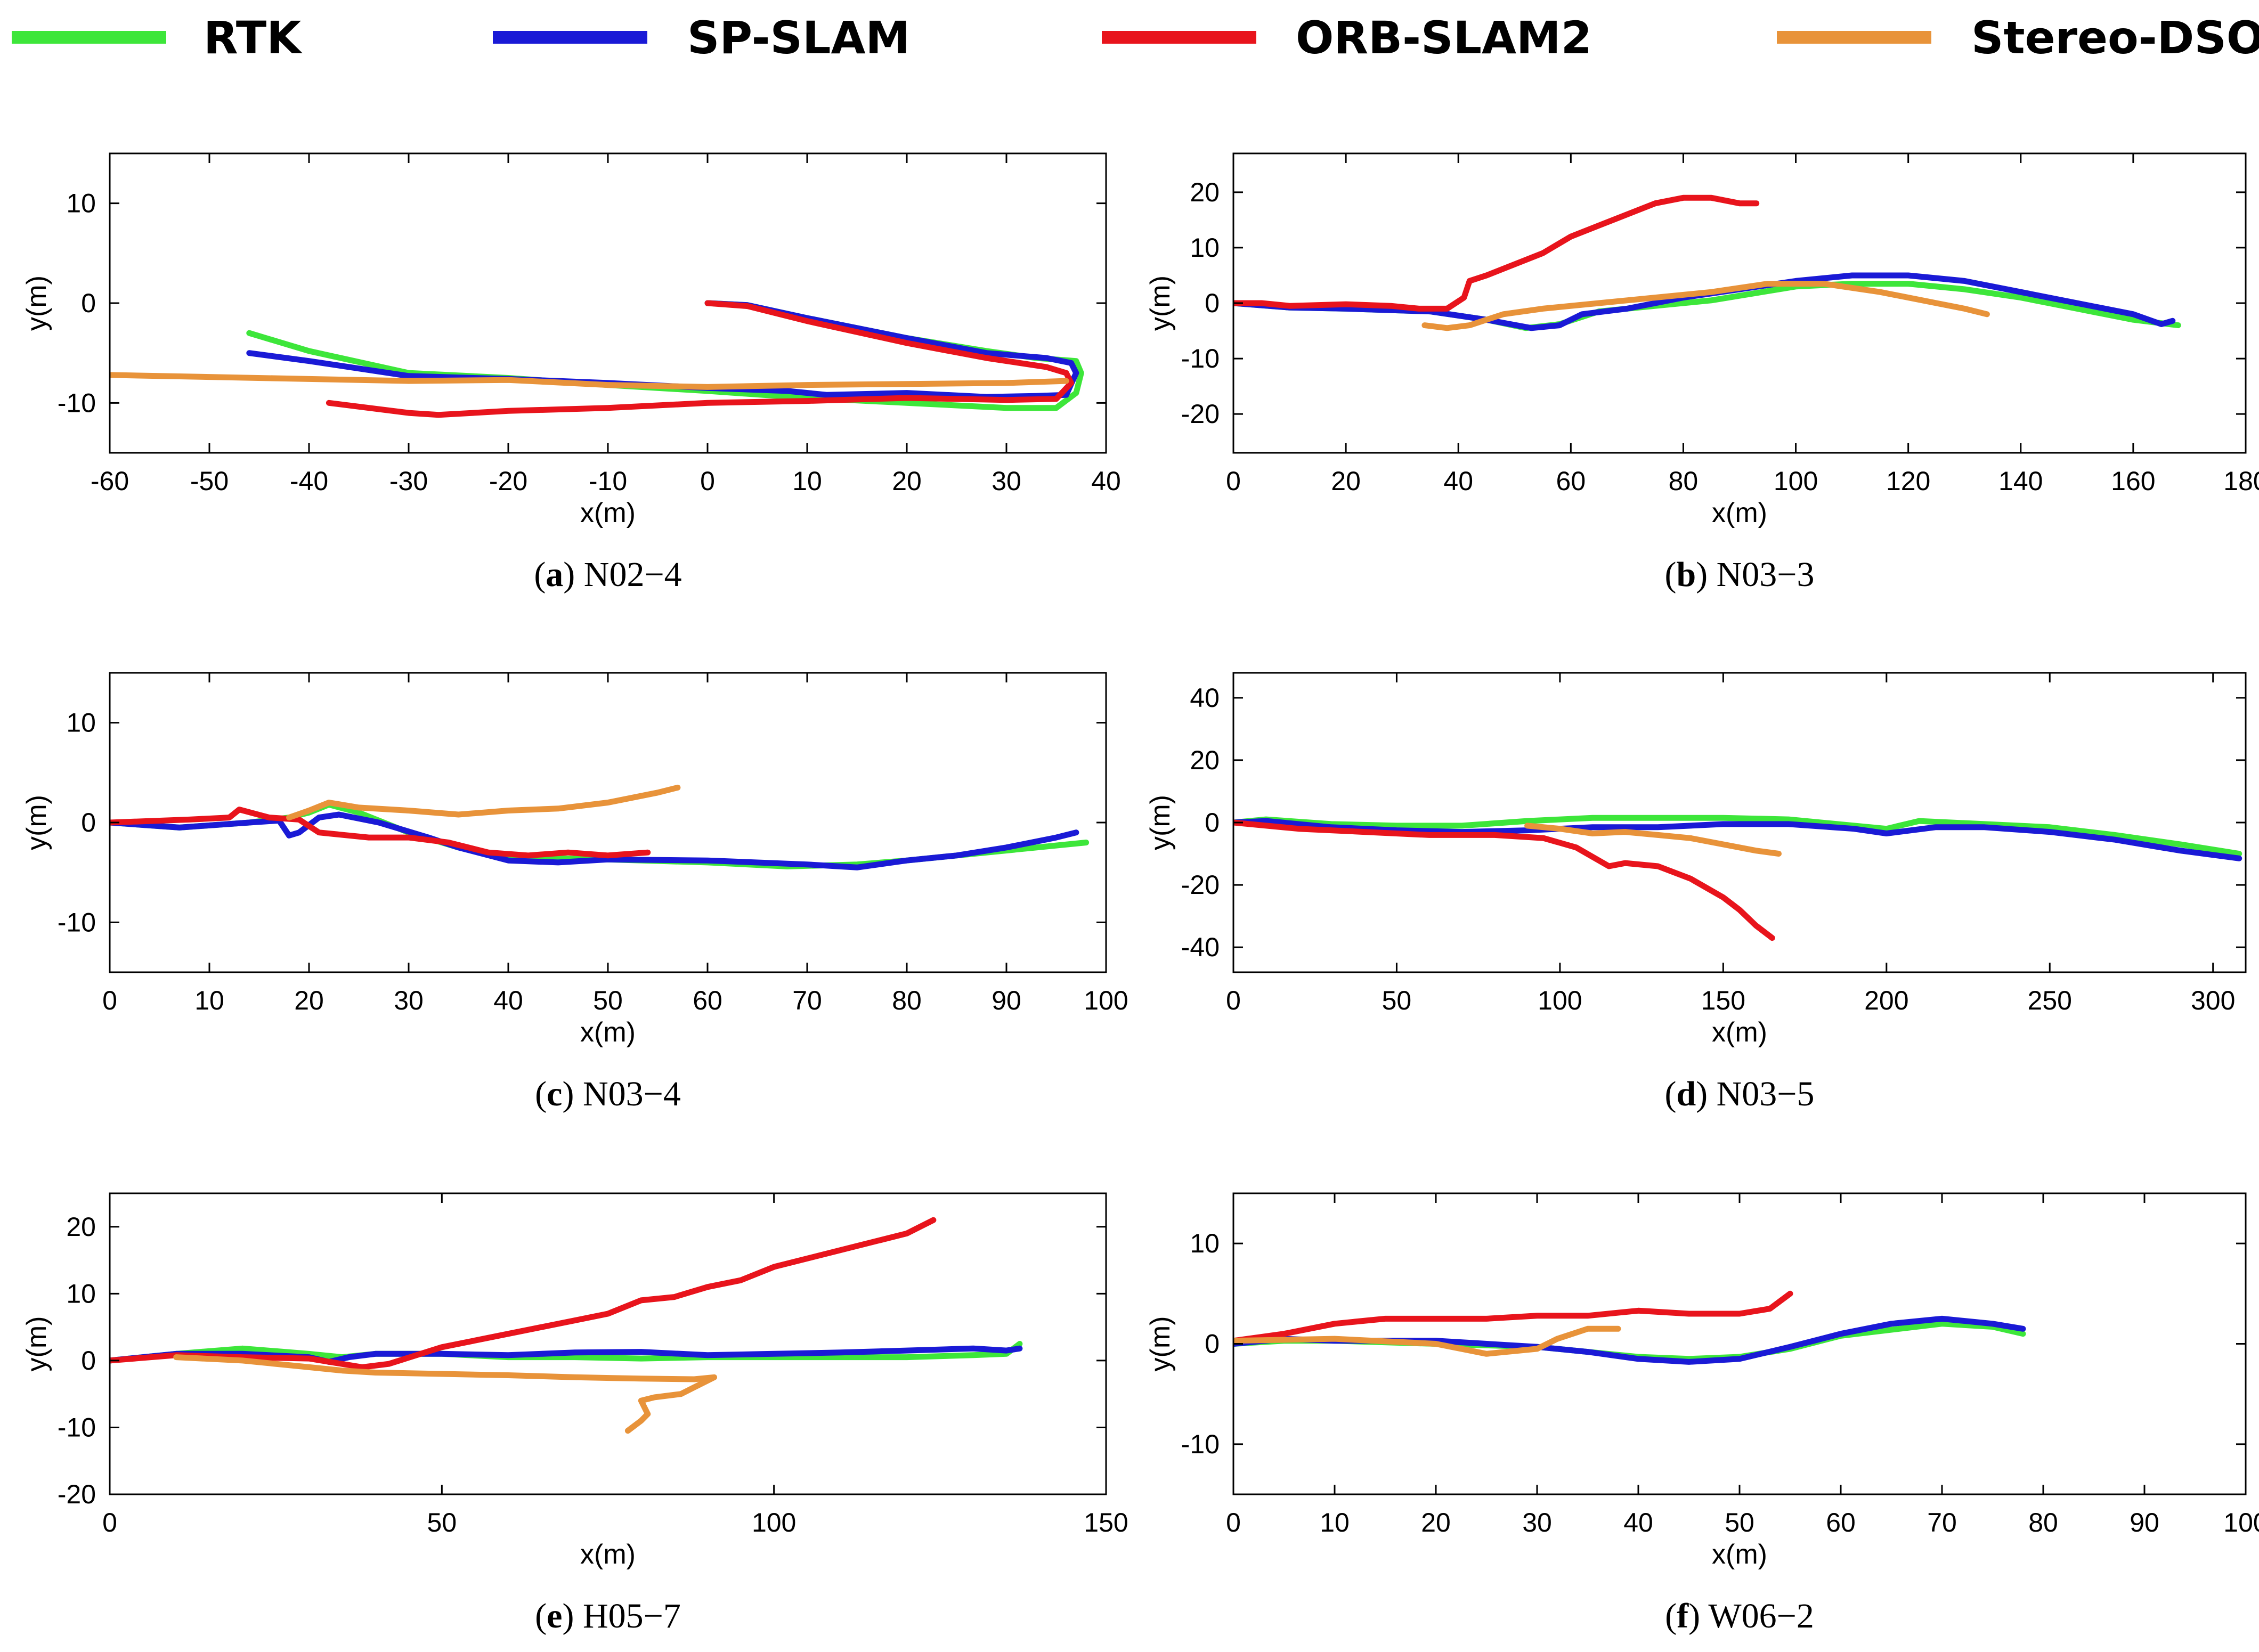  I want to click on panel-caption: (d) N03−5, so click(1739, 1094).